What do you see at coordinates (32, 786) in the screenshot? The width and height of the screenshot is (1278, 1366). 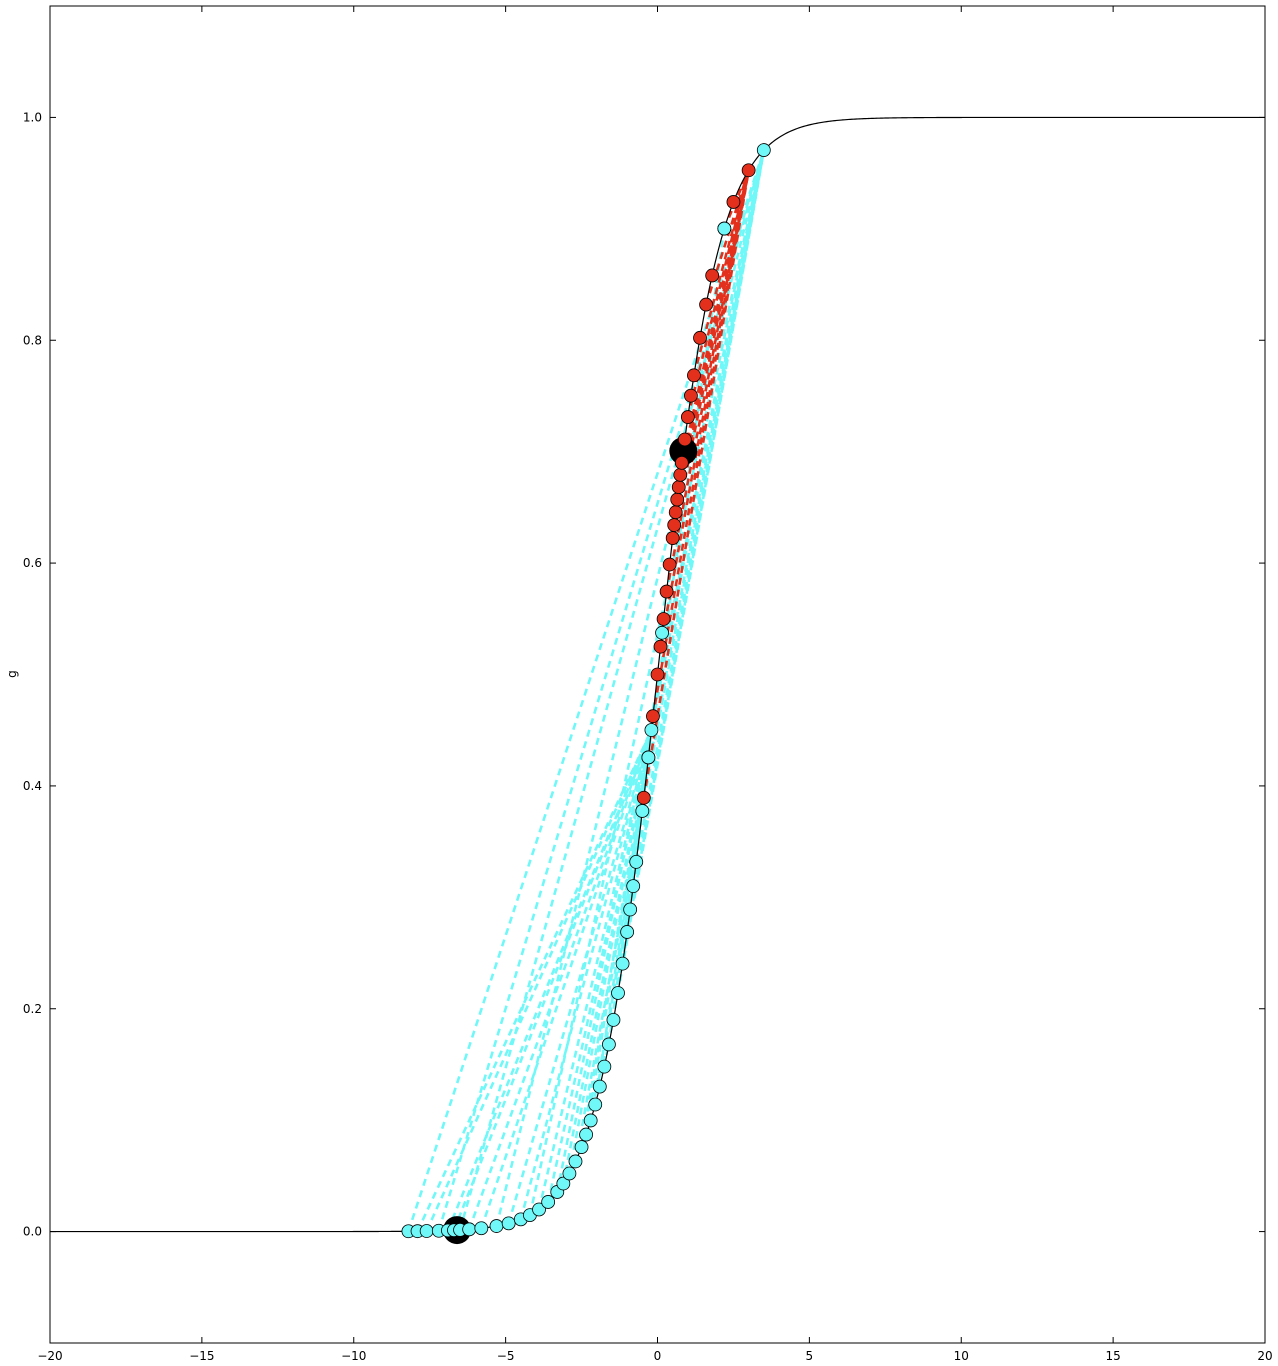 I see `y-tick-label: 0.4` at bounding box center [32, 786].